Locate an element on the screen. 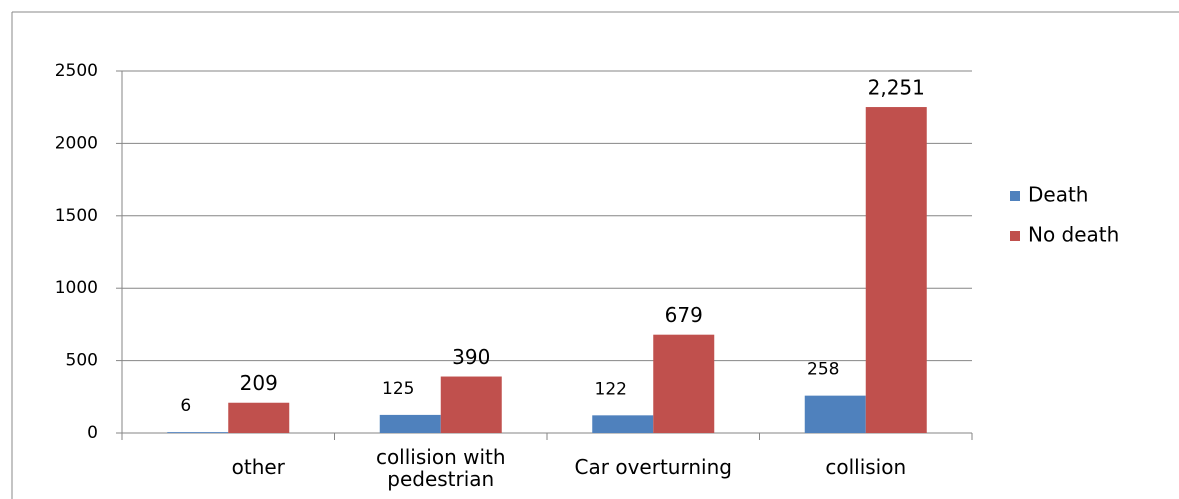 This screenshot has height=499, width=1179. data-label: 679 is located at coordinates (684, 315).